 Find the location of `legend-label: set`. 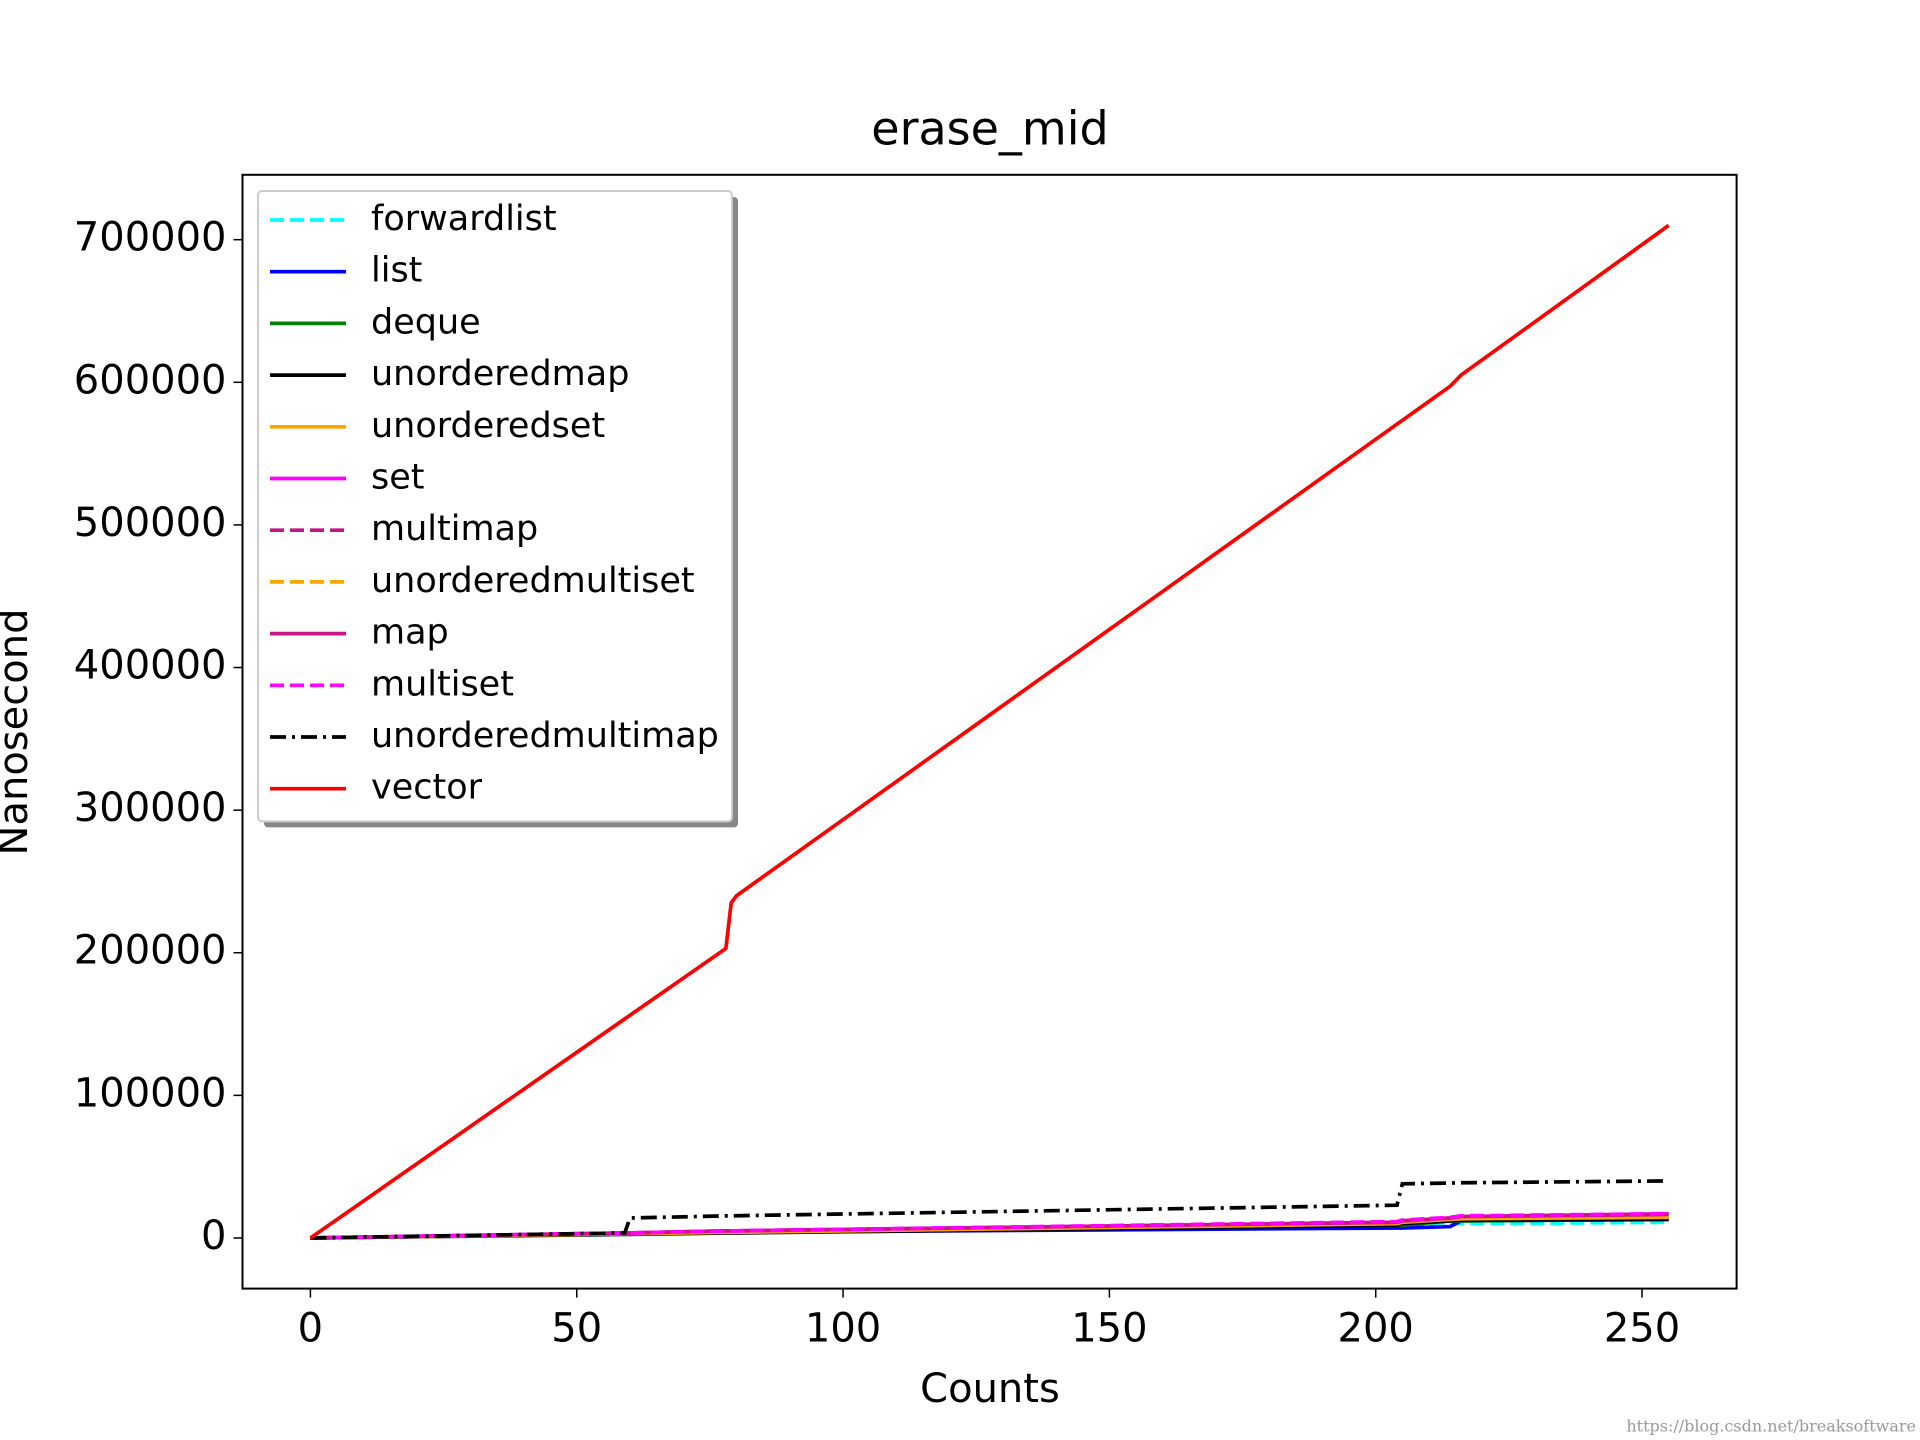

legend-label: set is located at coordinates (398, 478).